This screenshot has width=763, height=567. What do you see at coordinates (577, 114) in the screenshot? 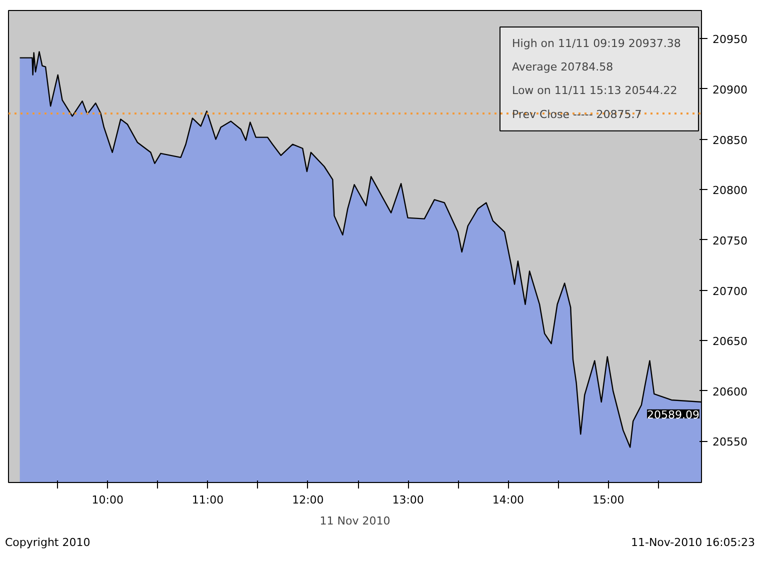
I see `ref-line-label: Prev Close ----- 20875.7` at bounding box center [577, 114].